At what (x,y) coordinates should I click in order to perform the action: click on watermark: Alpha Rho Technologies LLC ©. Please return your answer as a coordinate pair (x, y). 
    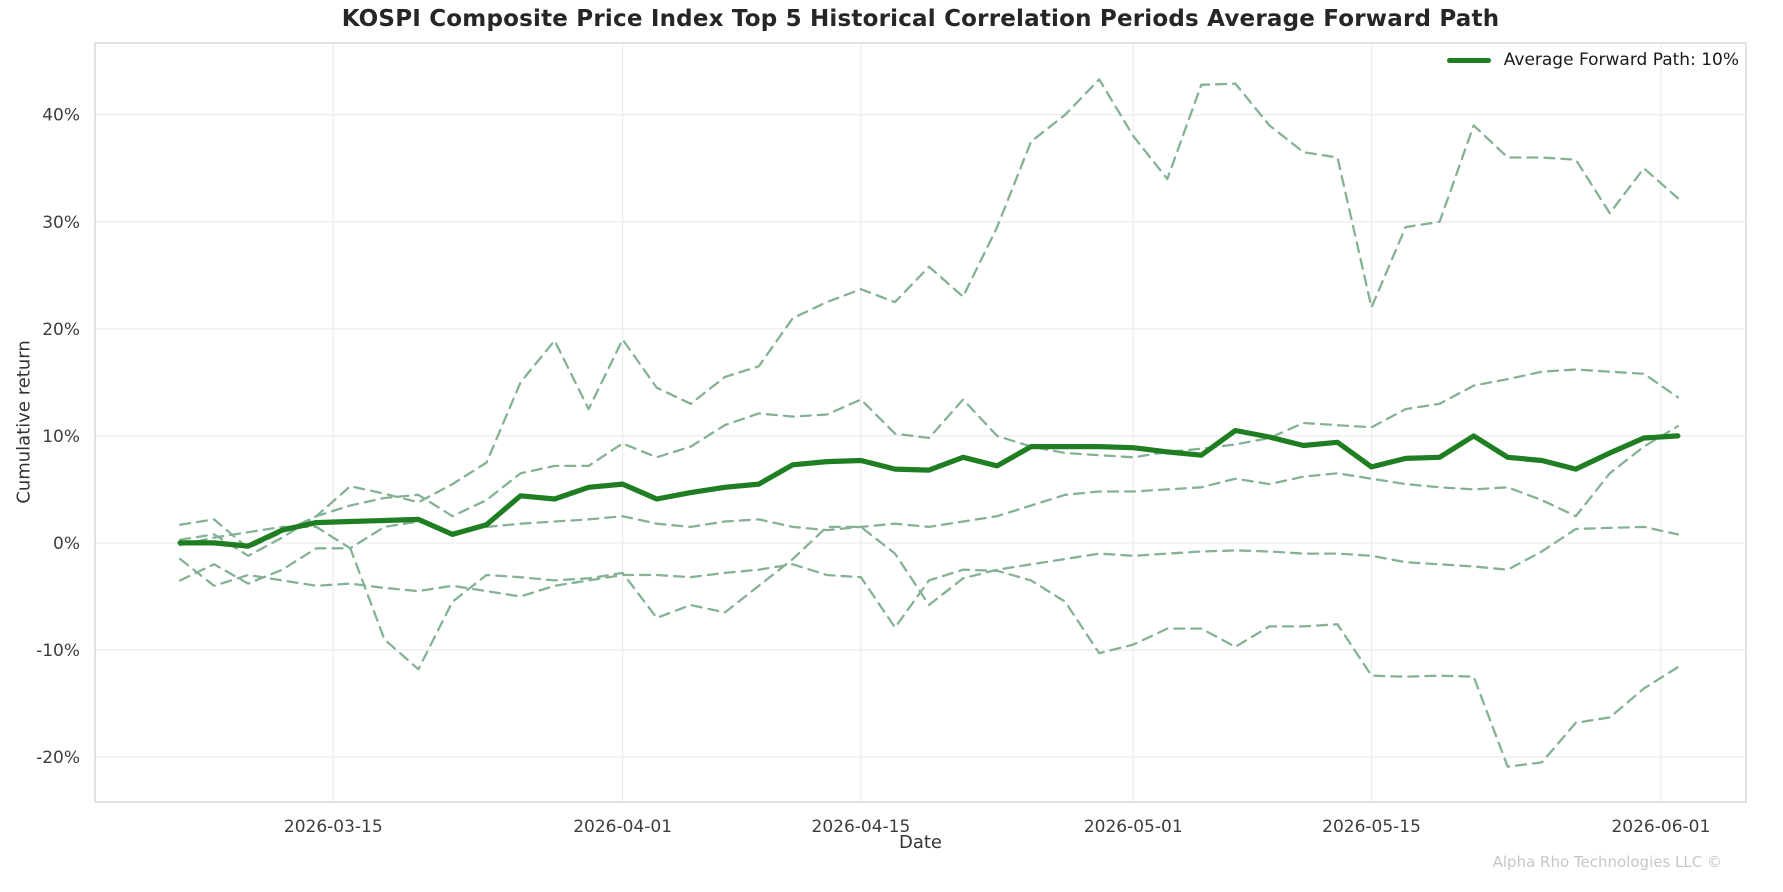
    Looking at the image, I should click on (1607, 862).